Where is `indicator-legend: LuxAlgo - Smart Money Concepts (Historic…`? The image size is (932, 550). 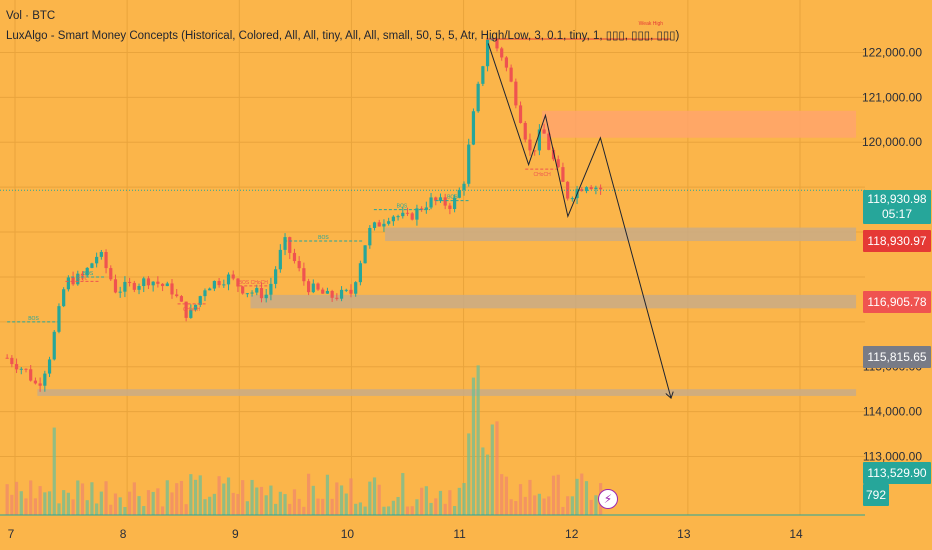 indicator-legend: LuxAlgo - Smart Money Concepts (Historic… is located at coordinates (343, 36).